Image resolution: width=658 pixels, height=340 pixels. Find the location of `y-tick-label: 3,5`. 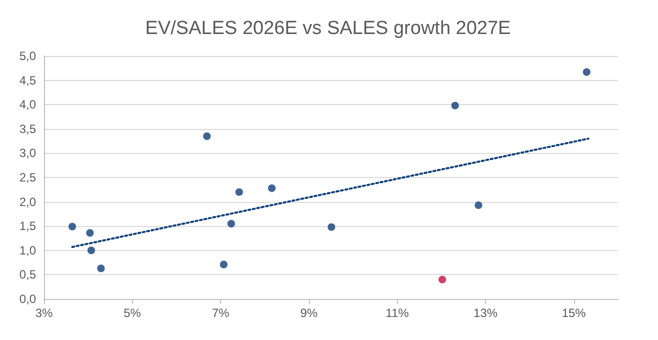

y-tick-label: 3,5 is located at coordinates (27, 129).